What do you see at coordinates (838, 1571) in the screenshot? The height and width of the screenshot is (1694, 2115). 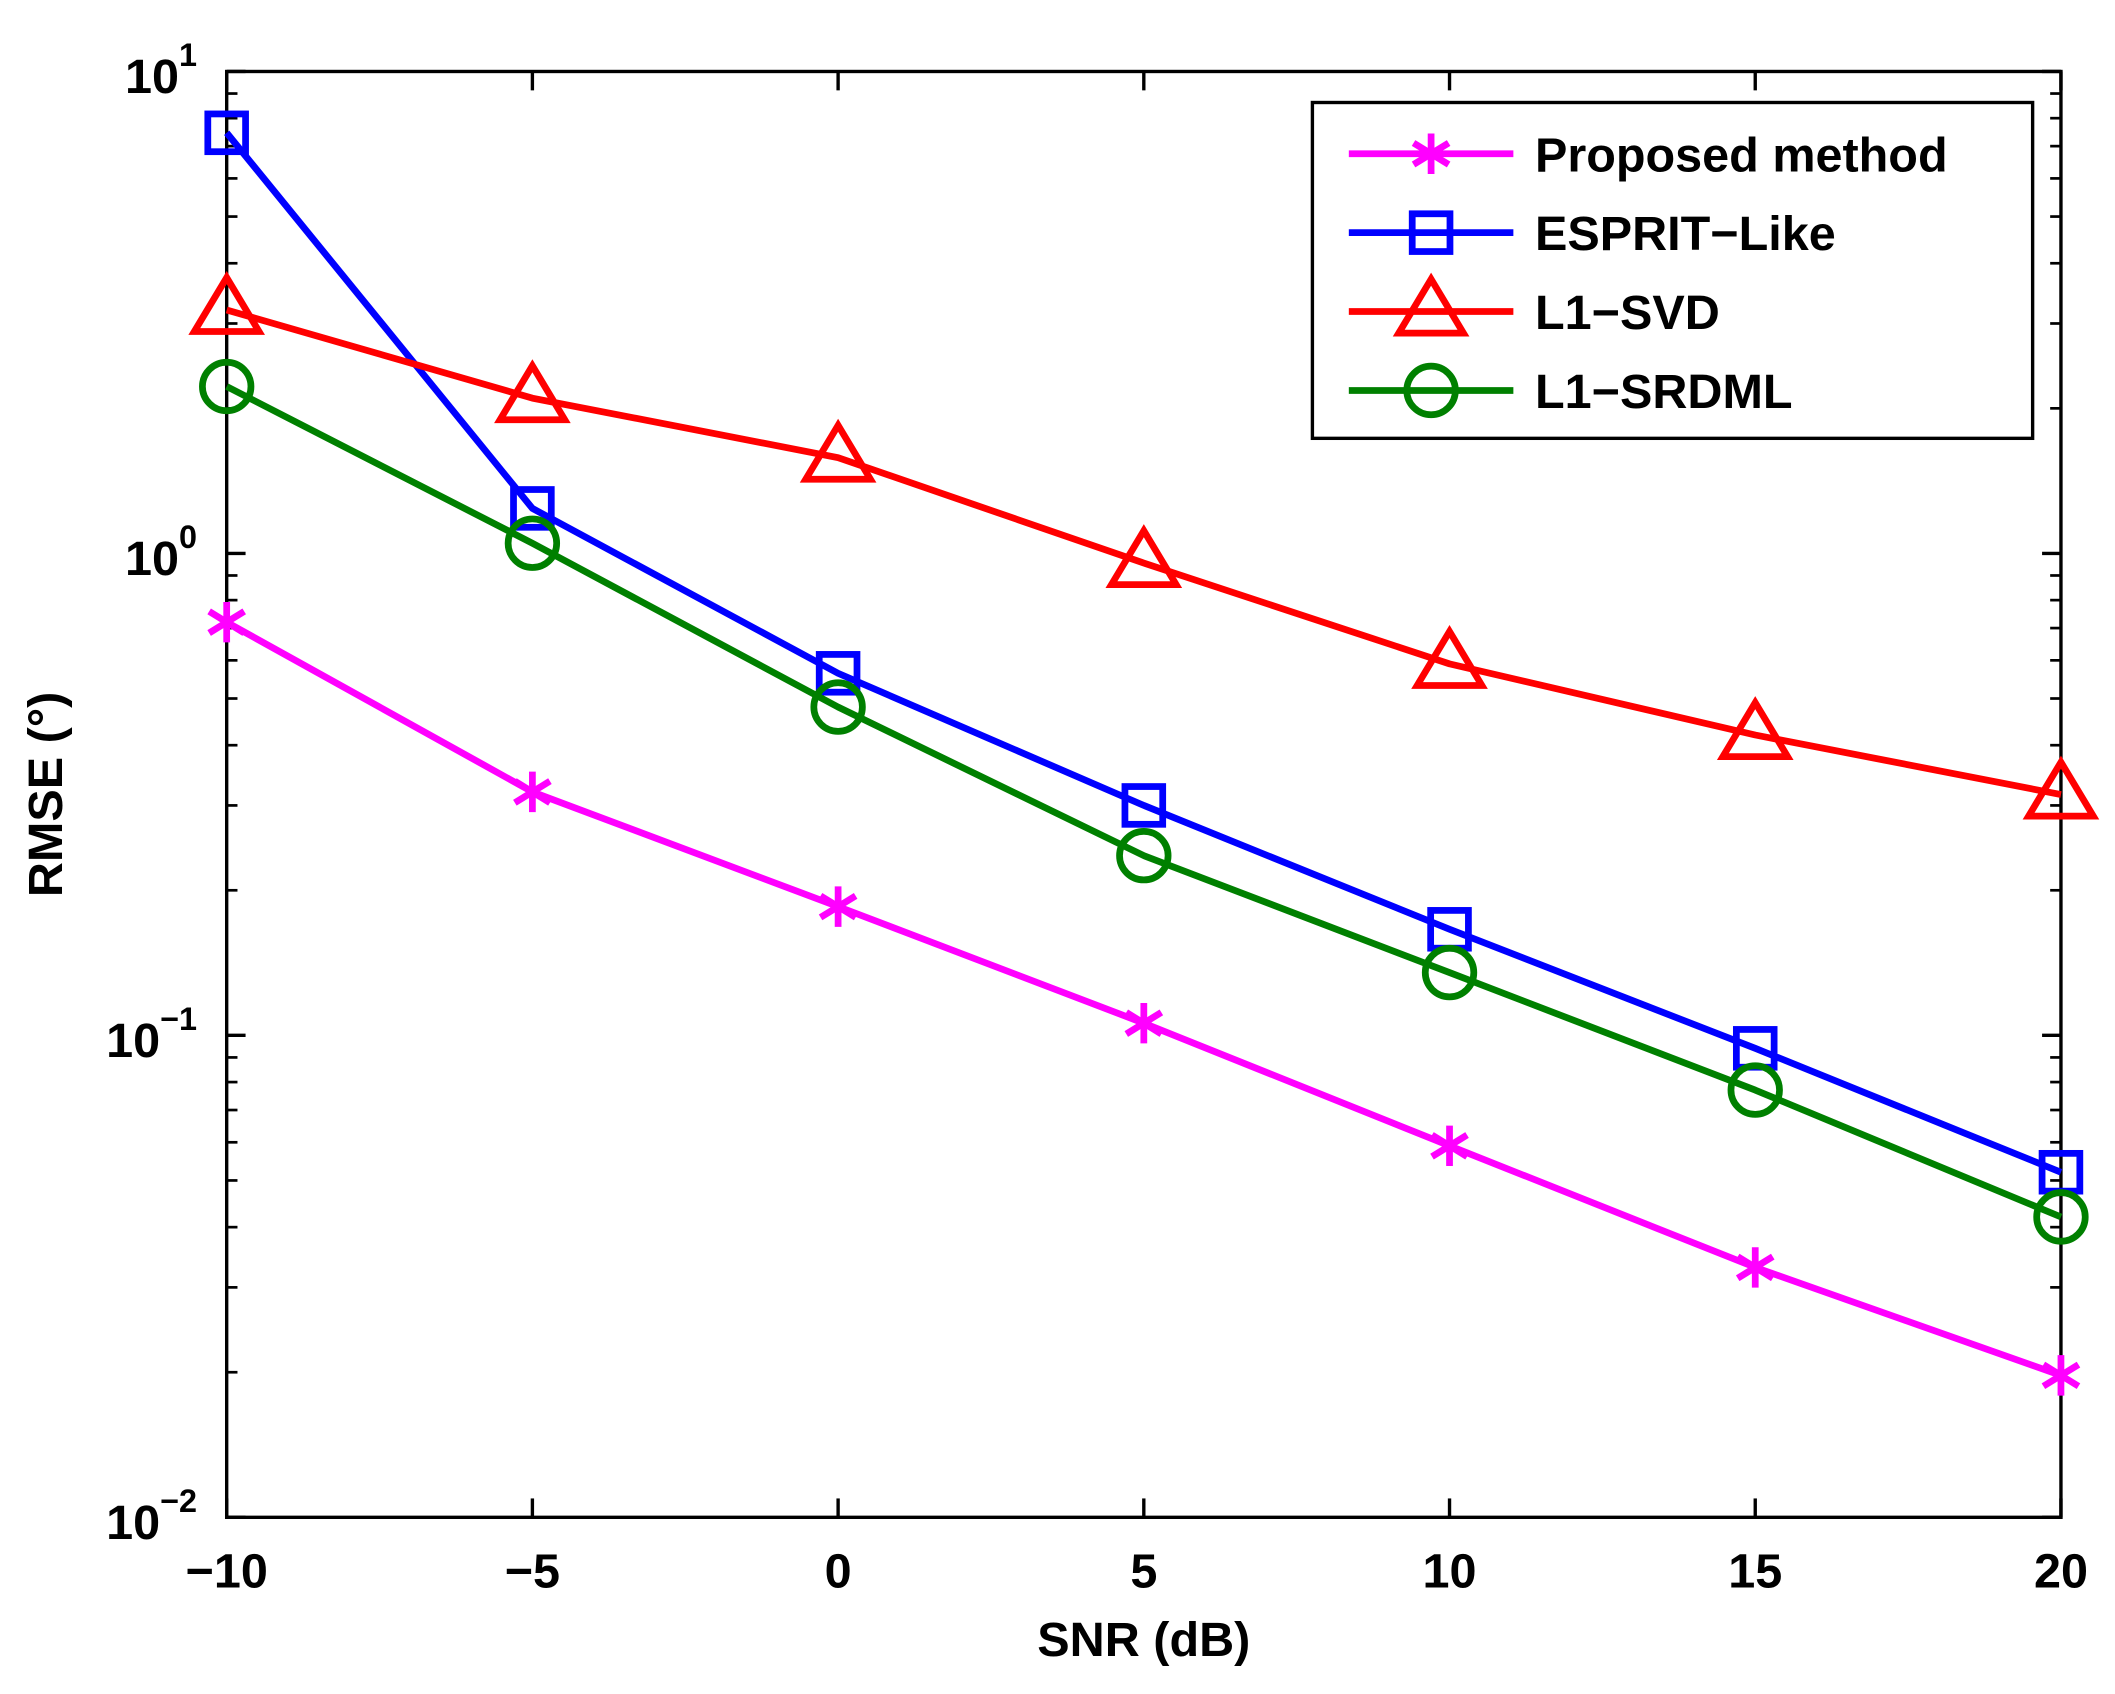 I see `x-tick-label: 0` at bounding box center [838, 1571].